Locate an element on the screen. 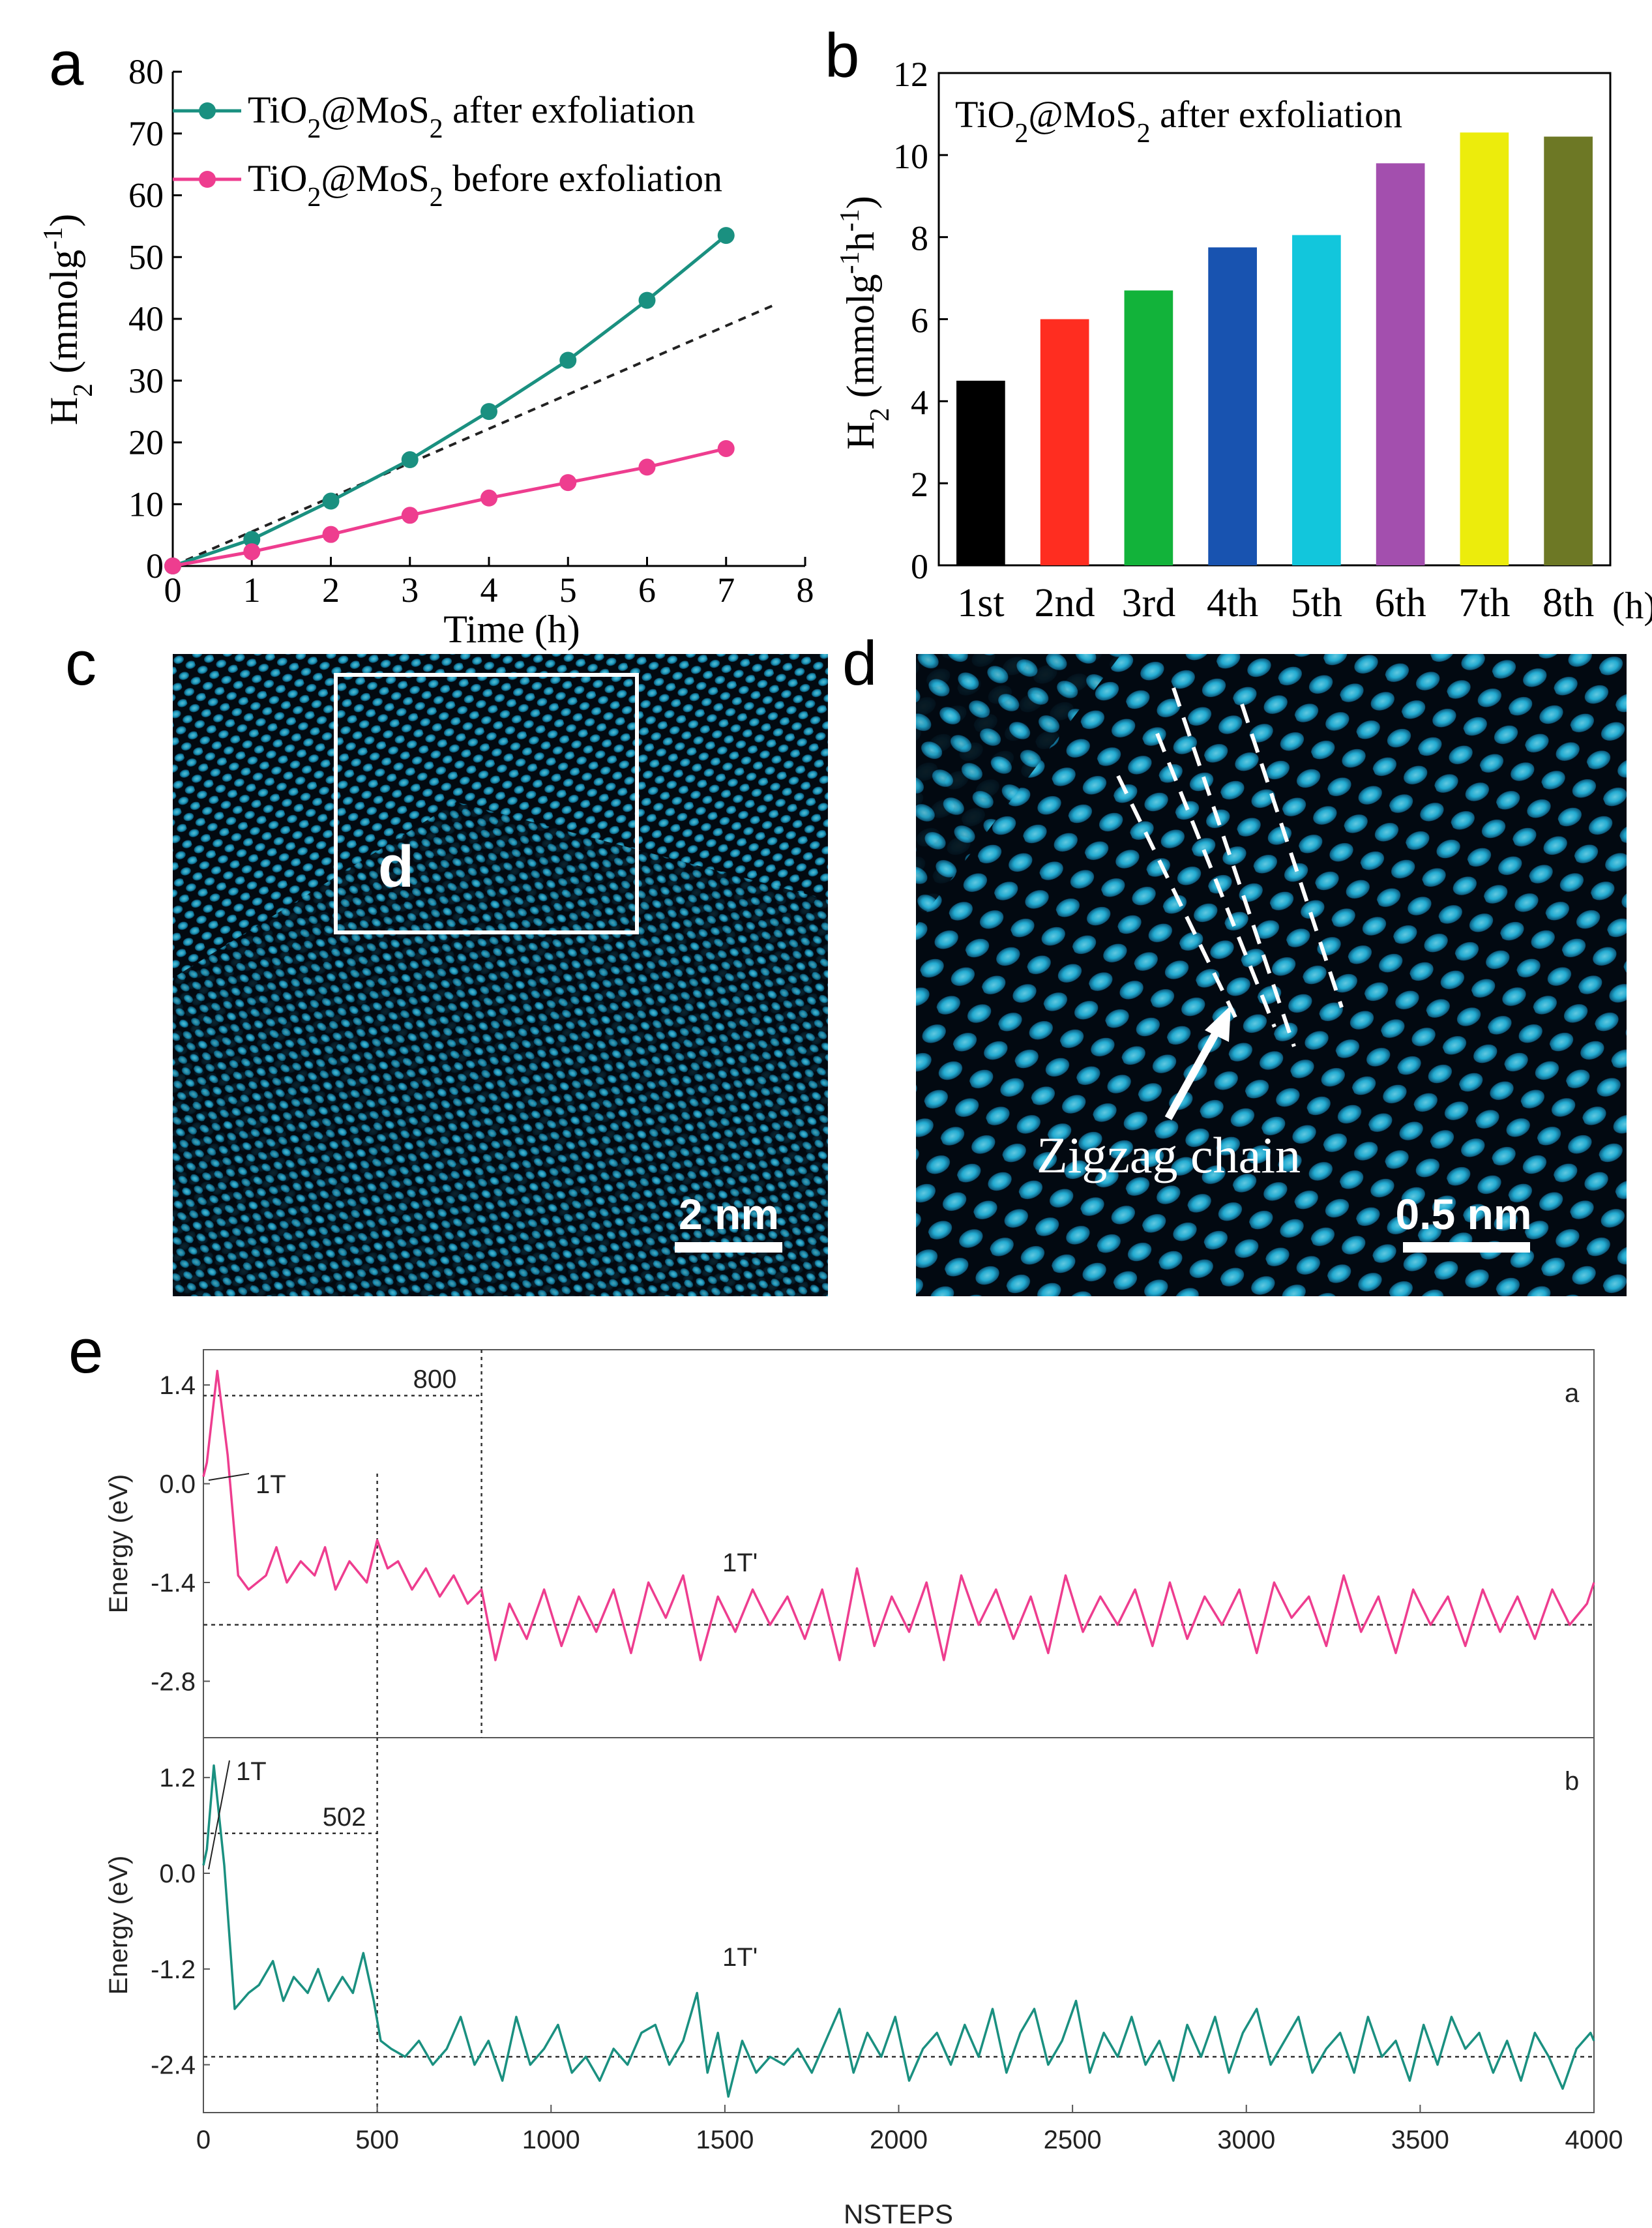  panel-b-bar-7th is located at coordinates (1484, 348).